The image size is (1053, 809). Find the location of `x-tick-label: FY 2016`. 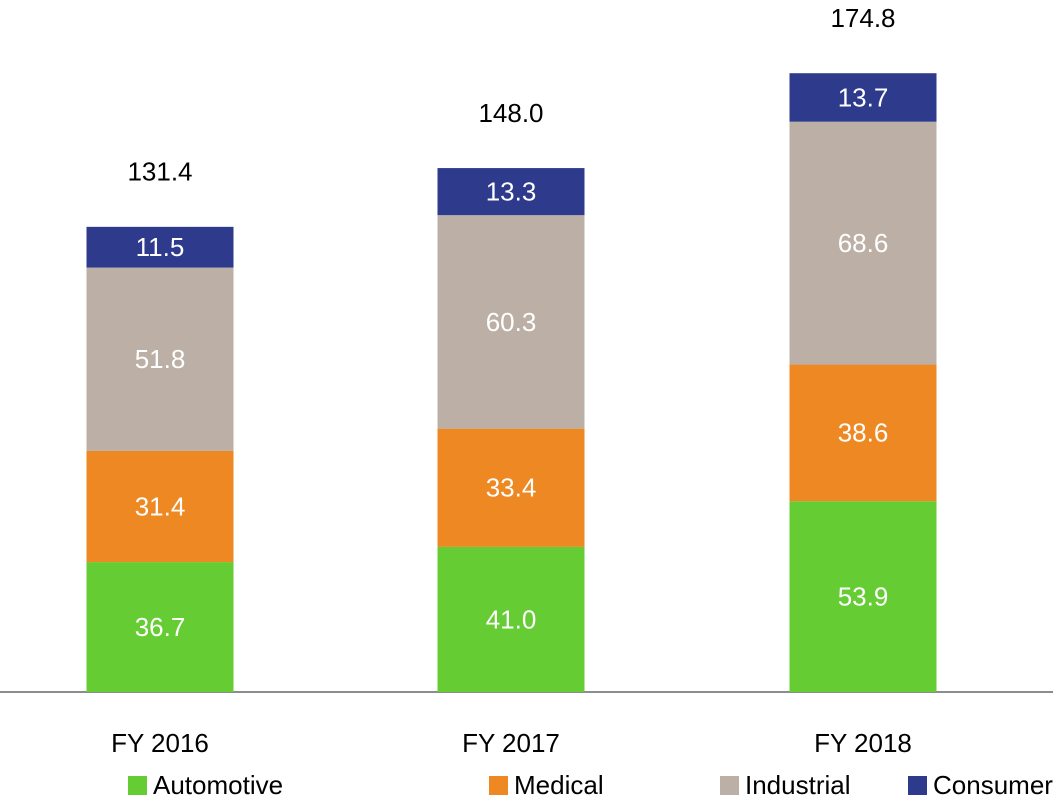

x-tick-label: FY 2016 is located at coordinates (160, 743).